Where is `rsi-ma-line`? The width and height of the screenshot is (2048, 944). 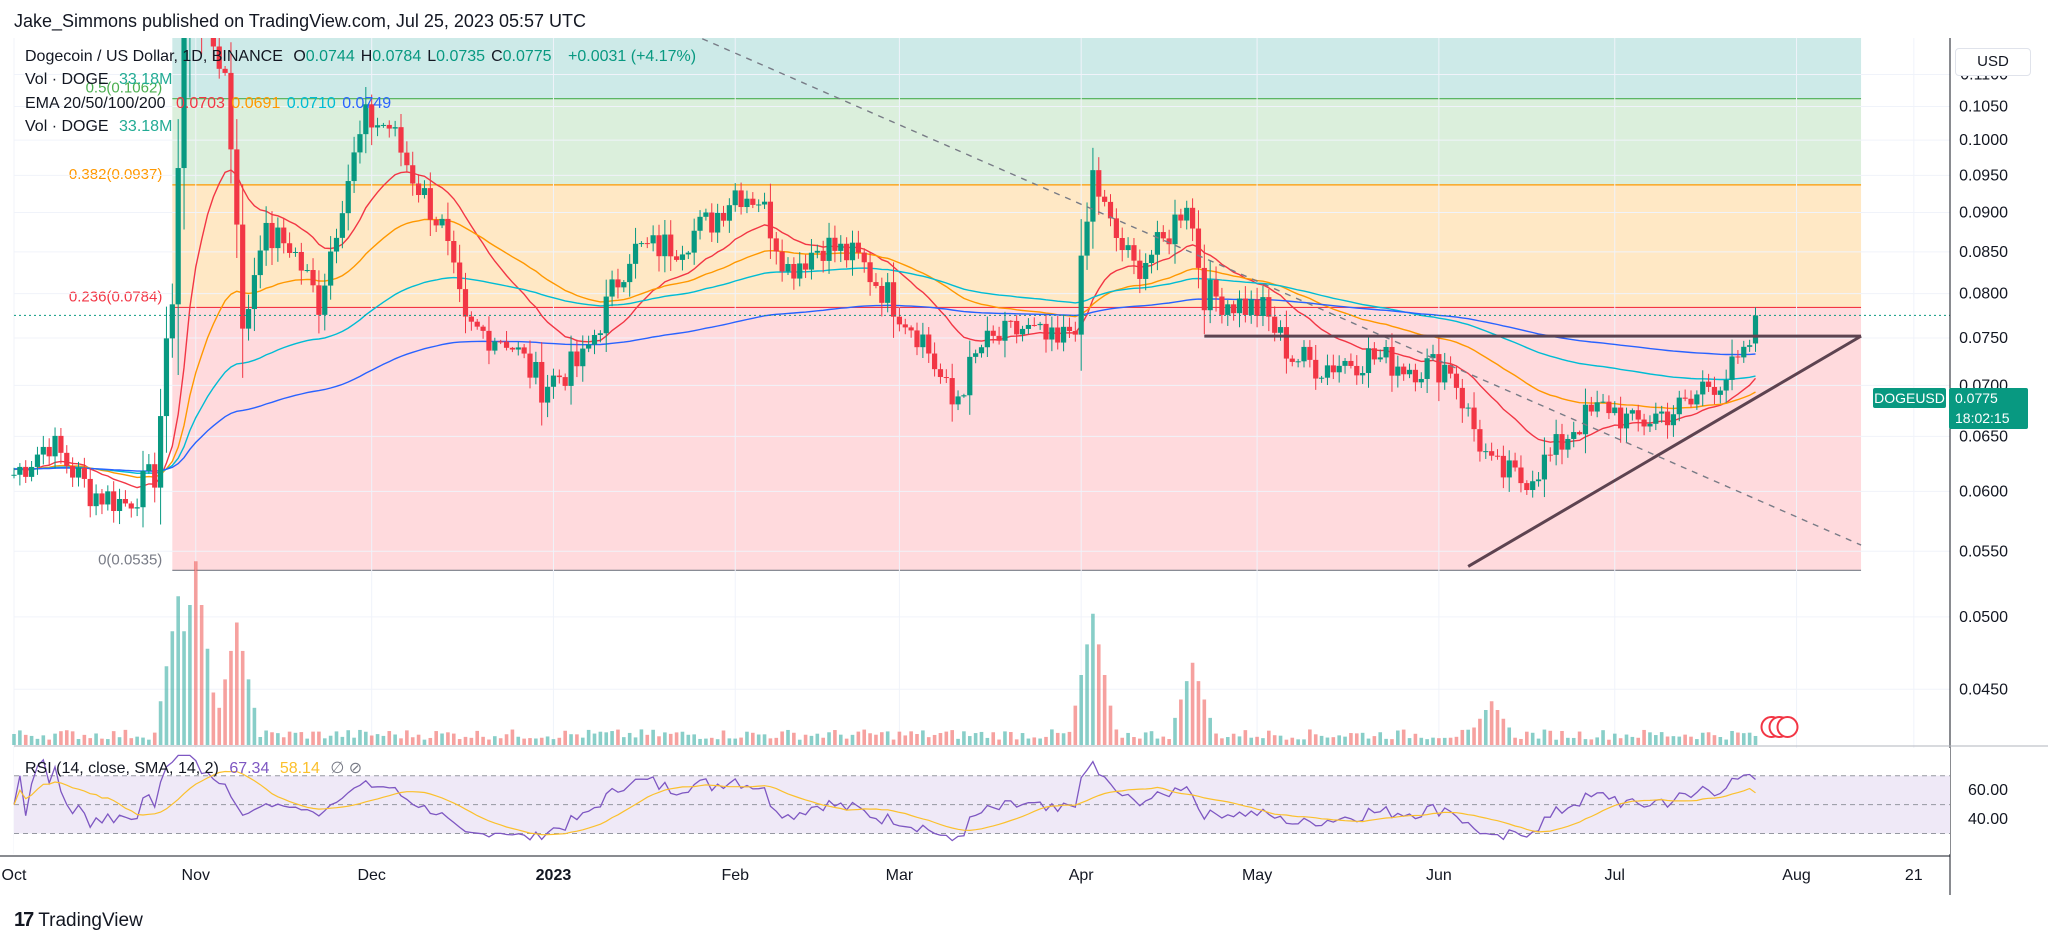
rsi-ma-line is located at coordinates (884, 803).